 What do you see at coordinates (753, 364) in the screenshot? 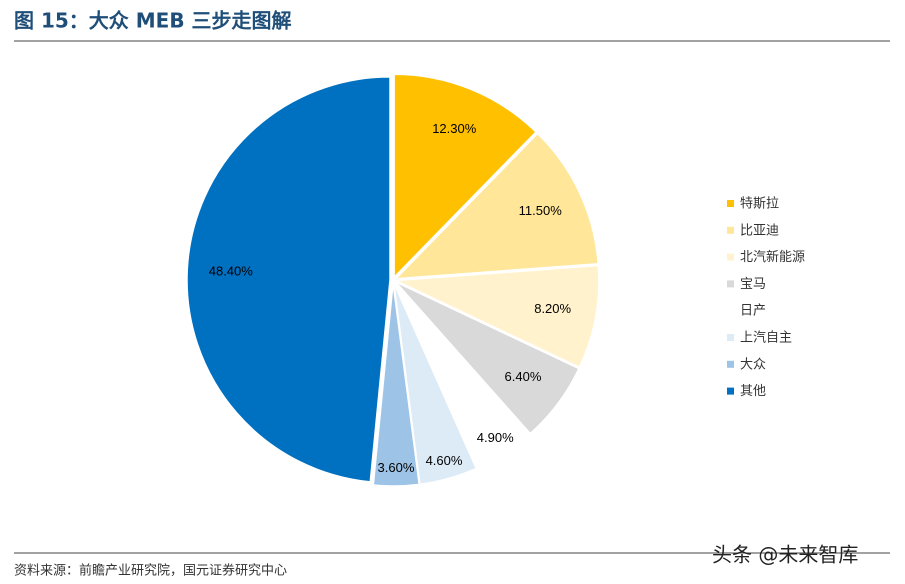
I see `legend-label: 大众` at bounding box center [753, 364].